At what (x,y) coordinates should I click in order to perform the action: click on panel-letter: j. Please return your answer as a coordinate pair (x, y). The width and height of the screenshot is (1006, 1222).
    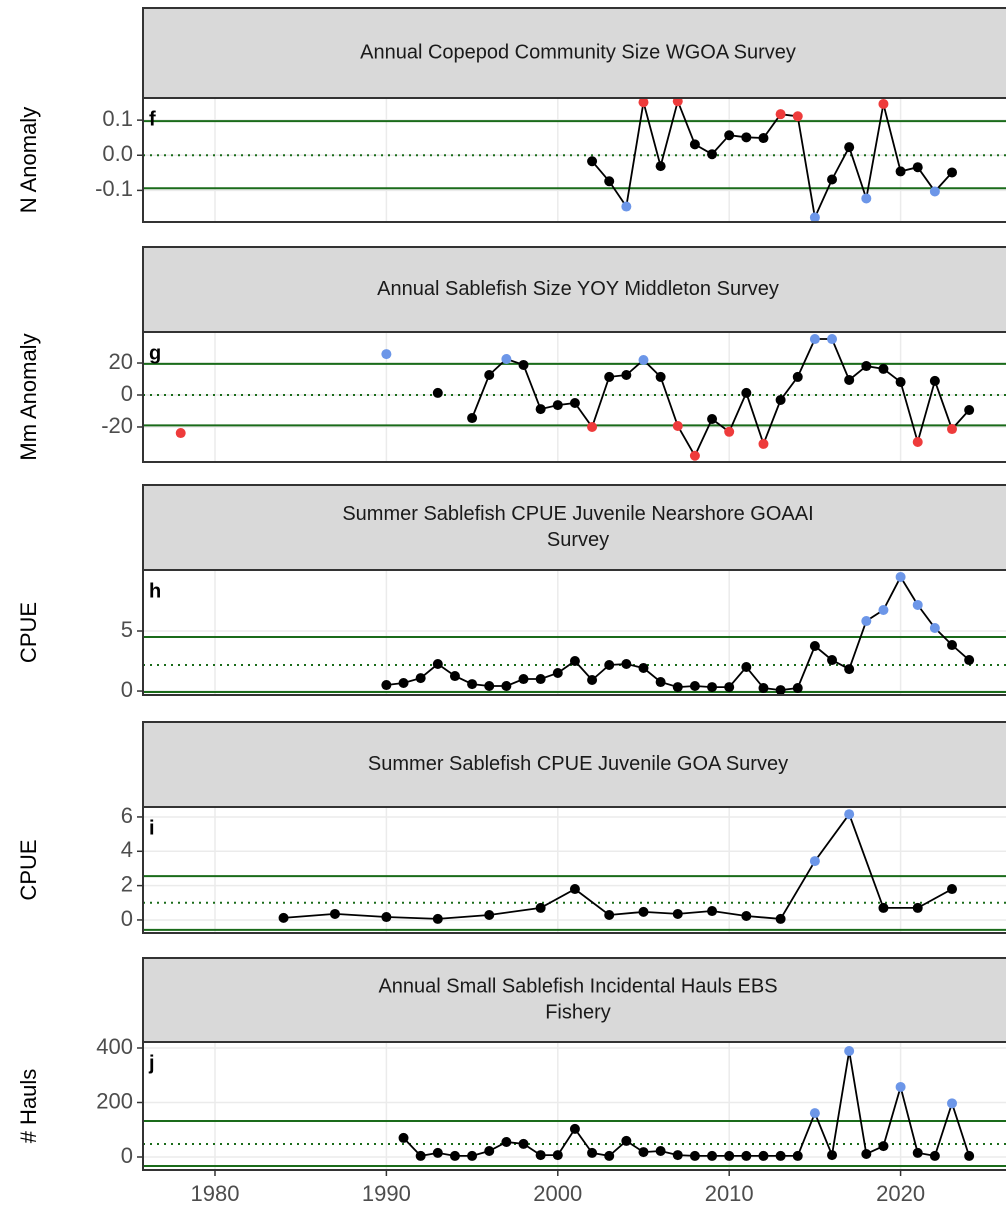
    Looking at the image, I should click on (151, 1063).